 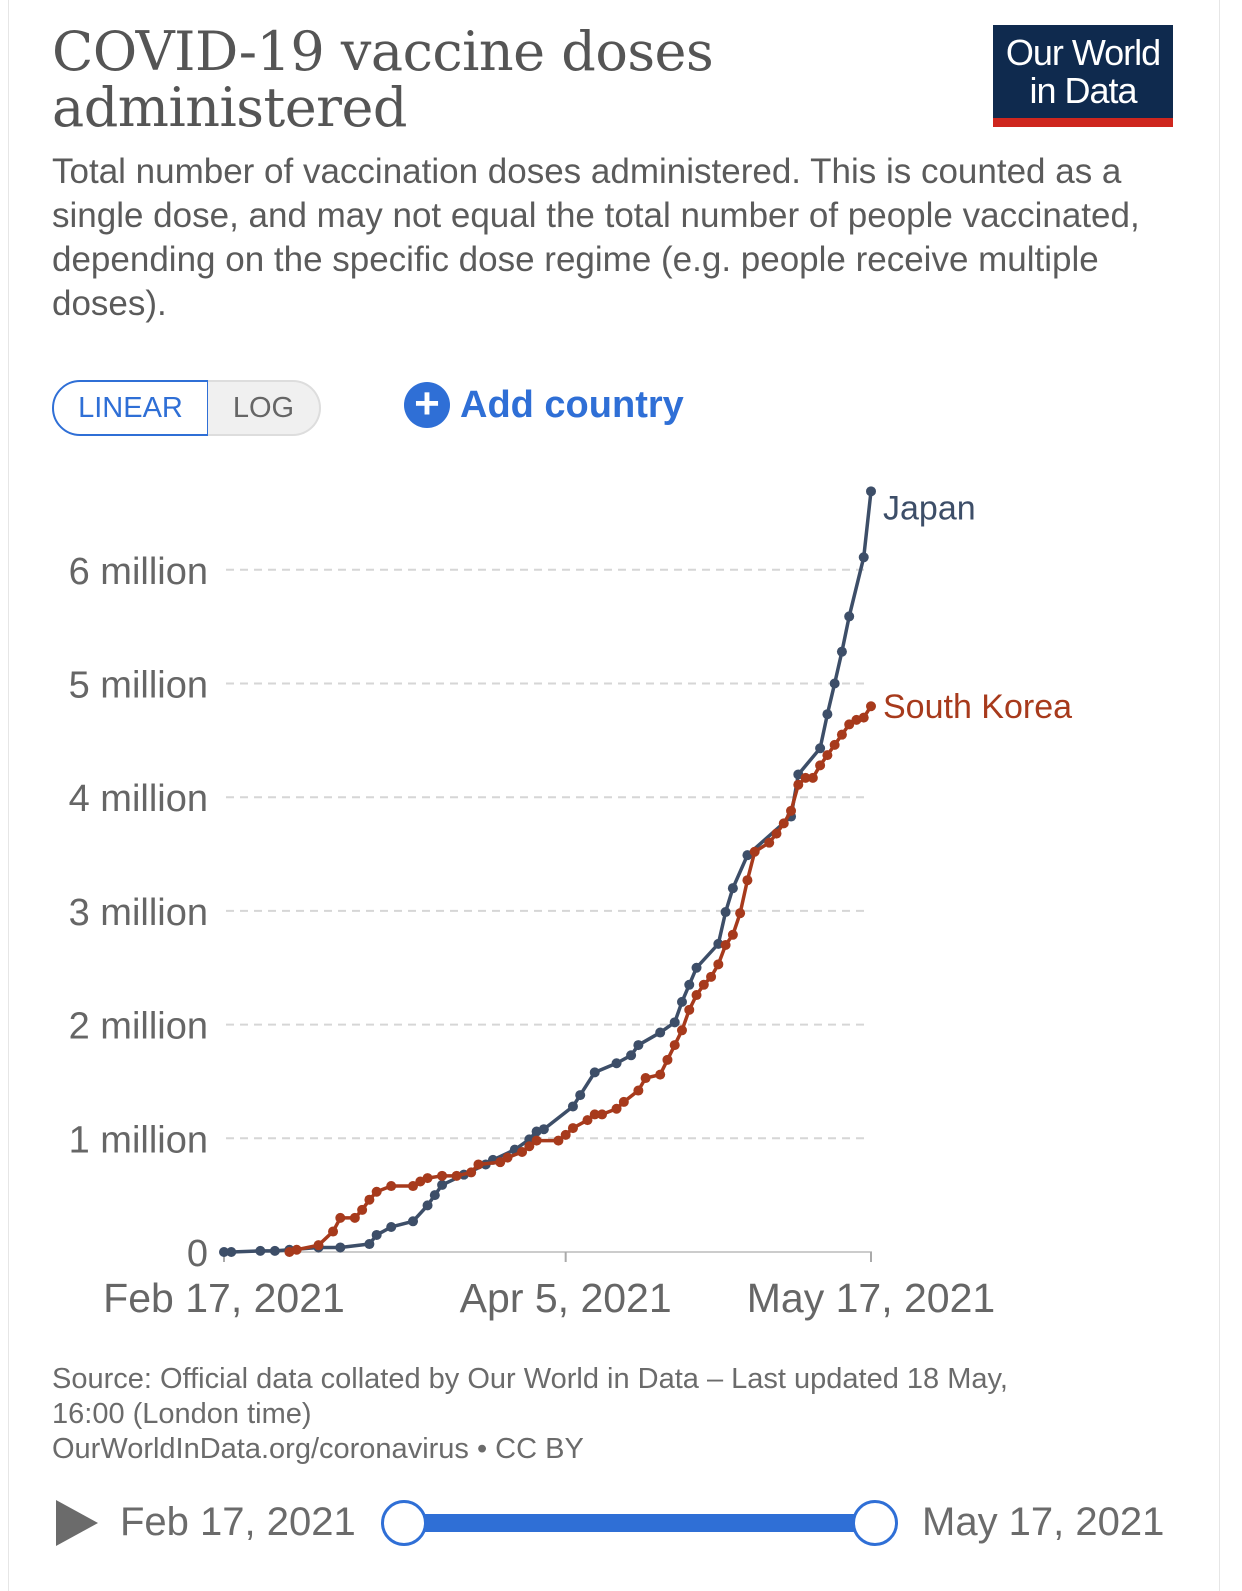 I want to click on chart-title: COVID-19 vaccine doses administered, so click(x=383, y=79).